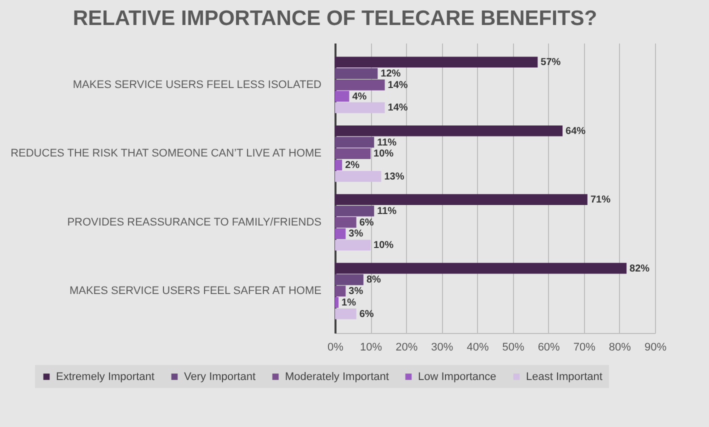  What do you see at coordinates (336, 348) in the screenshot?
I see `x-tick-label: 0%` at bounding box center [336, 348].